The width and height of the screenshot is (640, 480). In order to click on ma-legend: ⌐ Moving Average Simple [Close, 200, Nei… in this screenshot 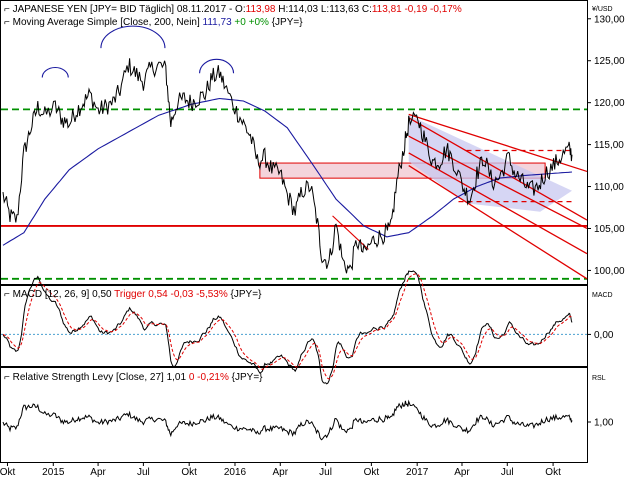, I will do `click(153, 22)`.